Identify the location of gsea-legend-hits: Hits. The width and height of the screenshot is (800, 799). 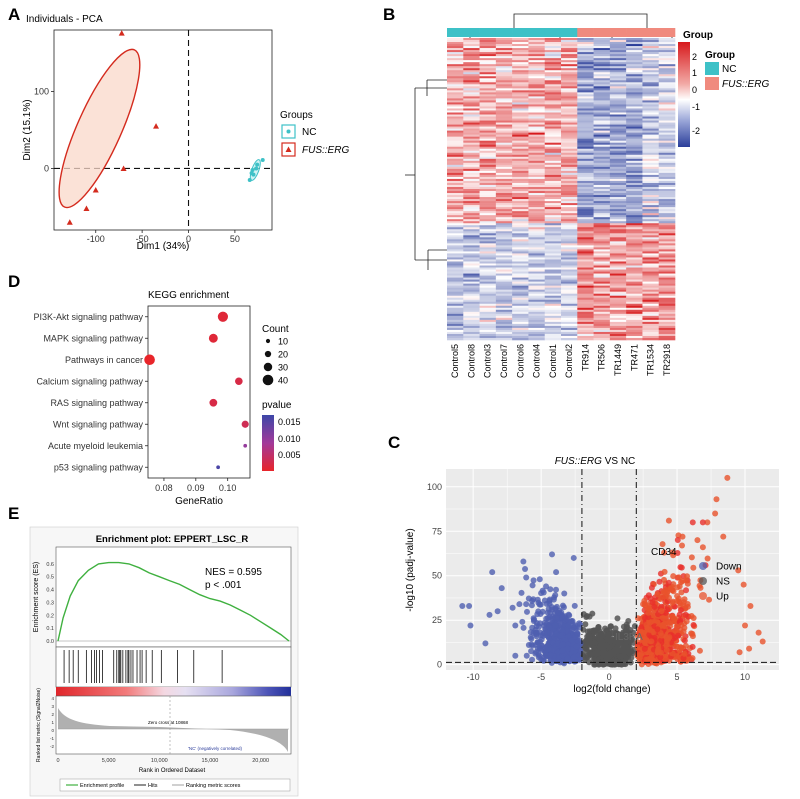
(153, 786).